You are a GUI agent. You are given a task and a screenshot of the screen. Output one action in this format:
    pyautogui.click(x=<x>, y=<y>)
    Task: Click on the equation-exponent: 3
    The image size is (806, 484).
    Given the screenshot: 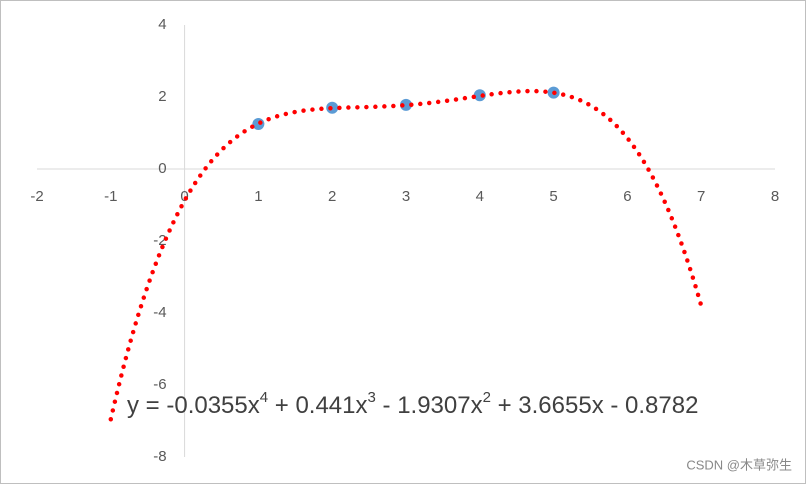 What is the action you would take?
    pyautogui.click(x=372, y=397)
    